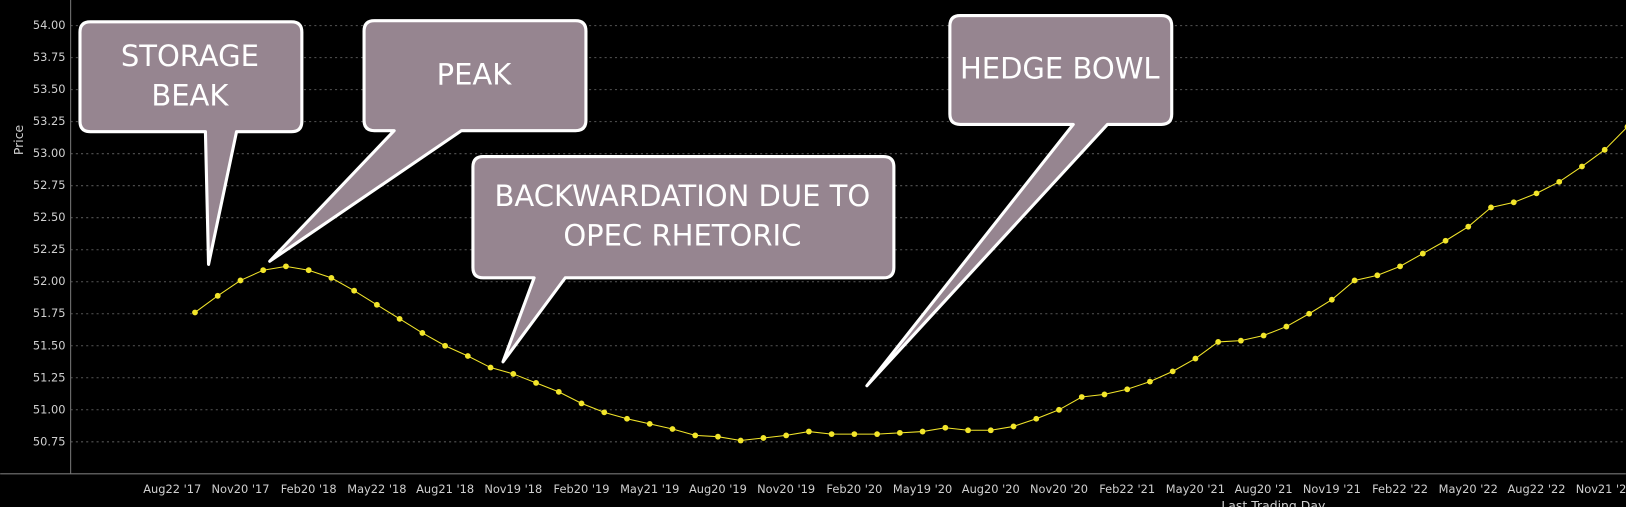 Image resolution: width=1626 pixels, height=507 pixels. Describe the element at coordinates (1332, 489) in the screenshot. I see `x-tick-label: Nov19 '21` at that location.